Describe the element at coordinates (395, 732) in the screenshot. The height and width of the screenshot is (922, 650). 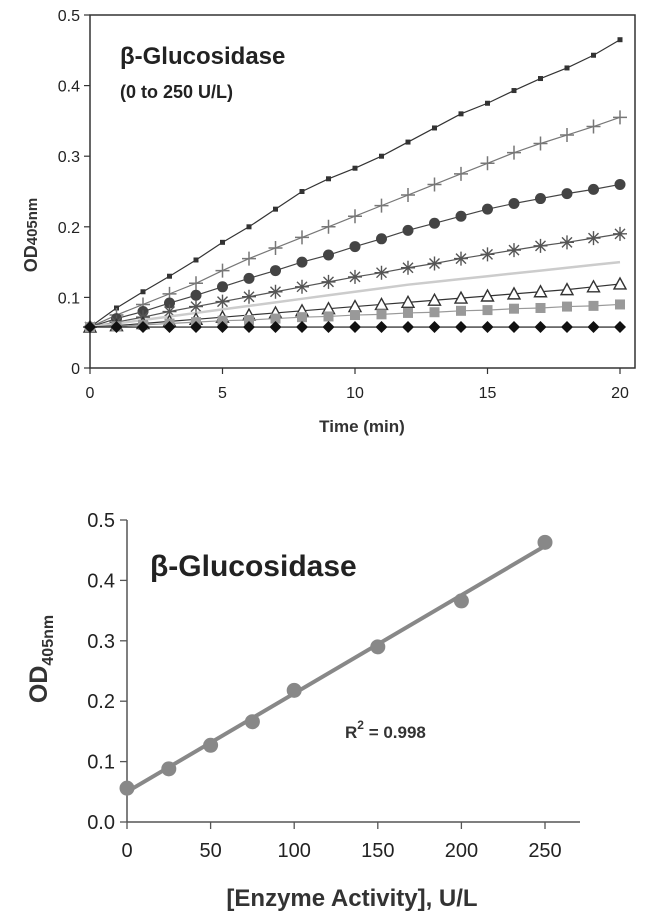
I see `r-squared-value: = 0.998` at that location.